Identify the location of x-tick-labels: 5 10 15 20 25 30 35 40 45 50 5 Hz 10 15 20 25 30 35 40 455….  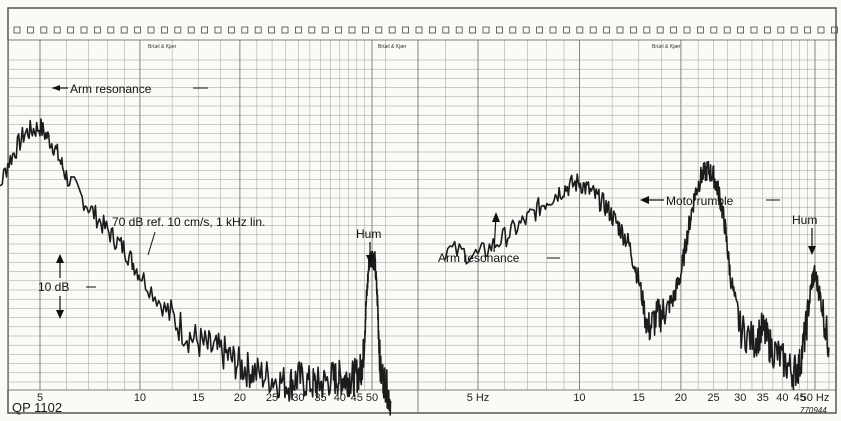
(433, 398).